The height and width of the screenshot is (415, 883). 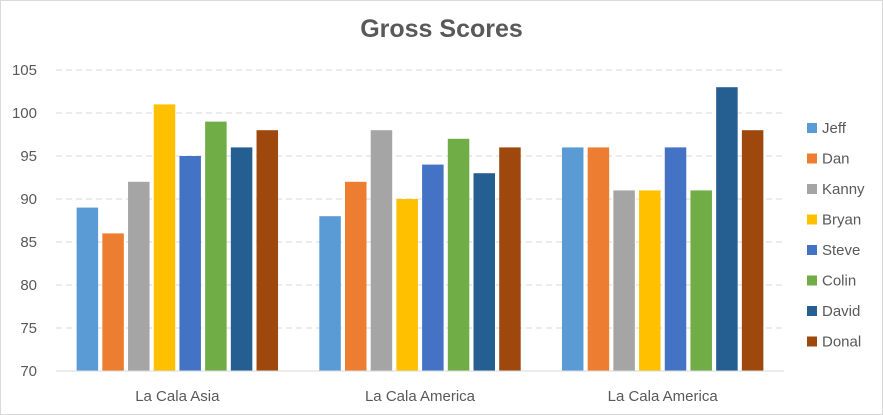 What do you see at coordinates (812, 250) in the screenshot?
I see `legend-swatch-steve` at bounding box center [812, 250].